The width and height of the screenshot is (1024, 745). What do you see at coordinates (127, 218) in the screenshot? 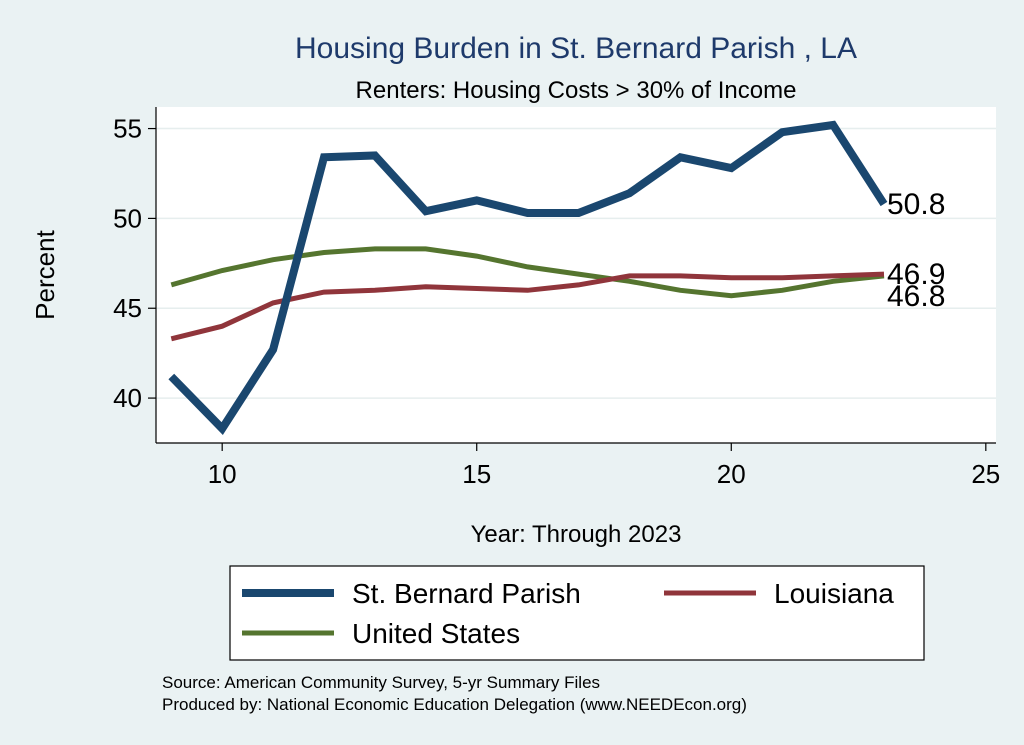
I see `y-tick-label-50: 50` at bounding box center [127, 218].